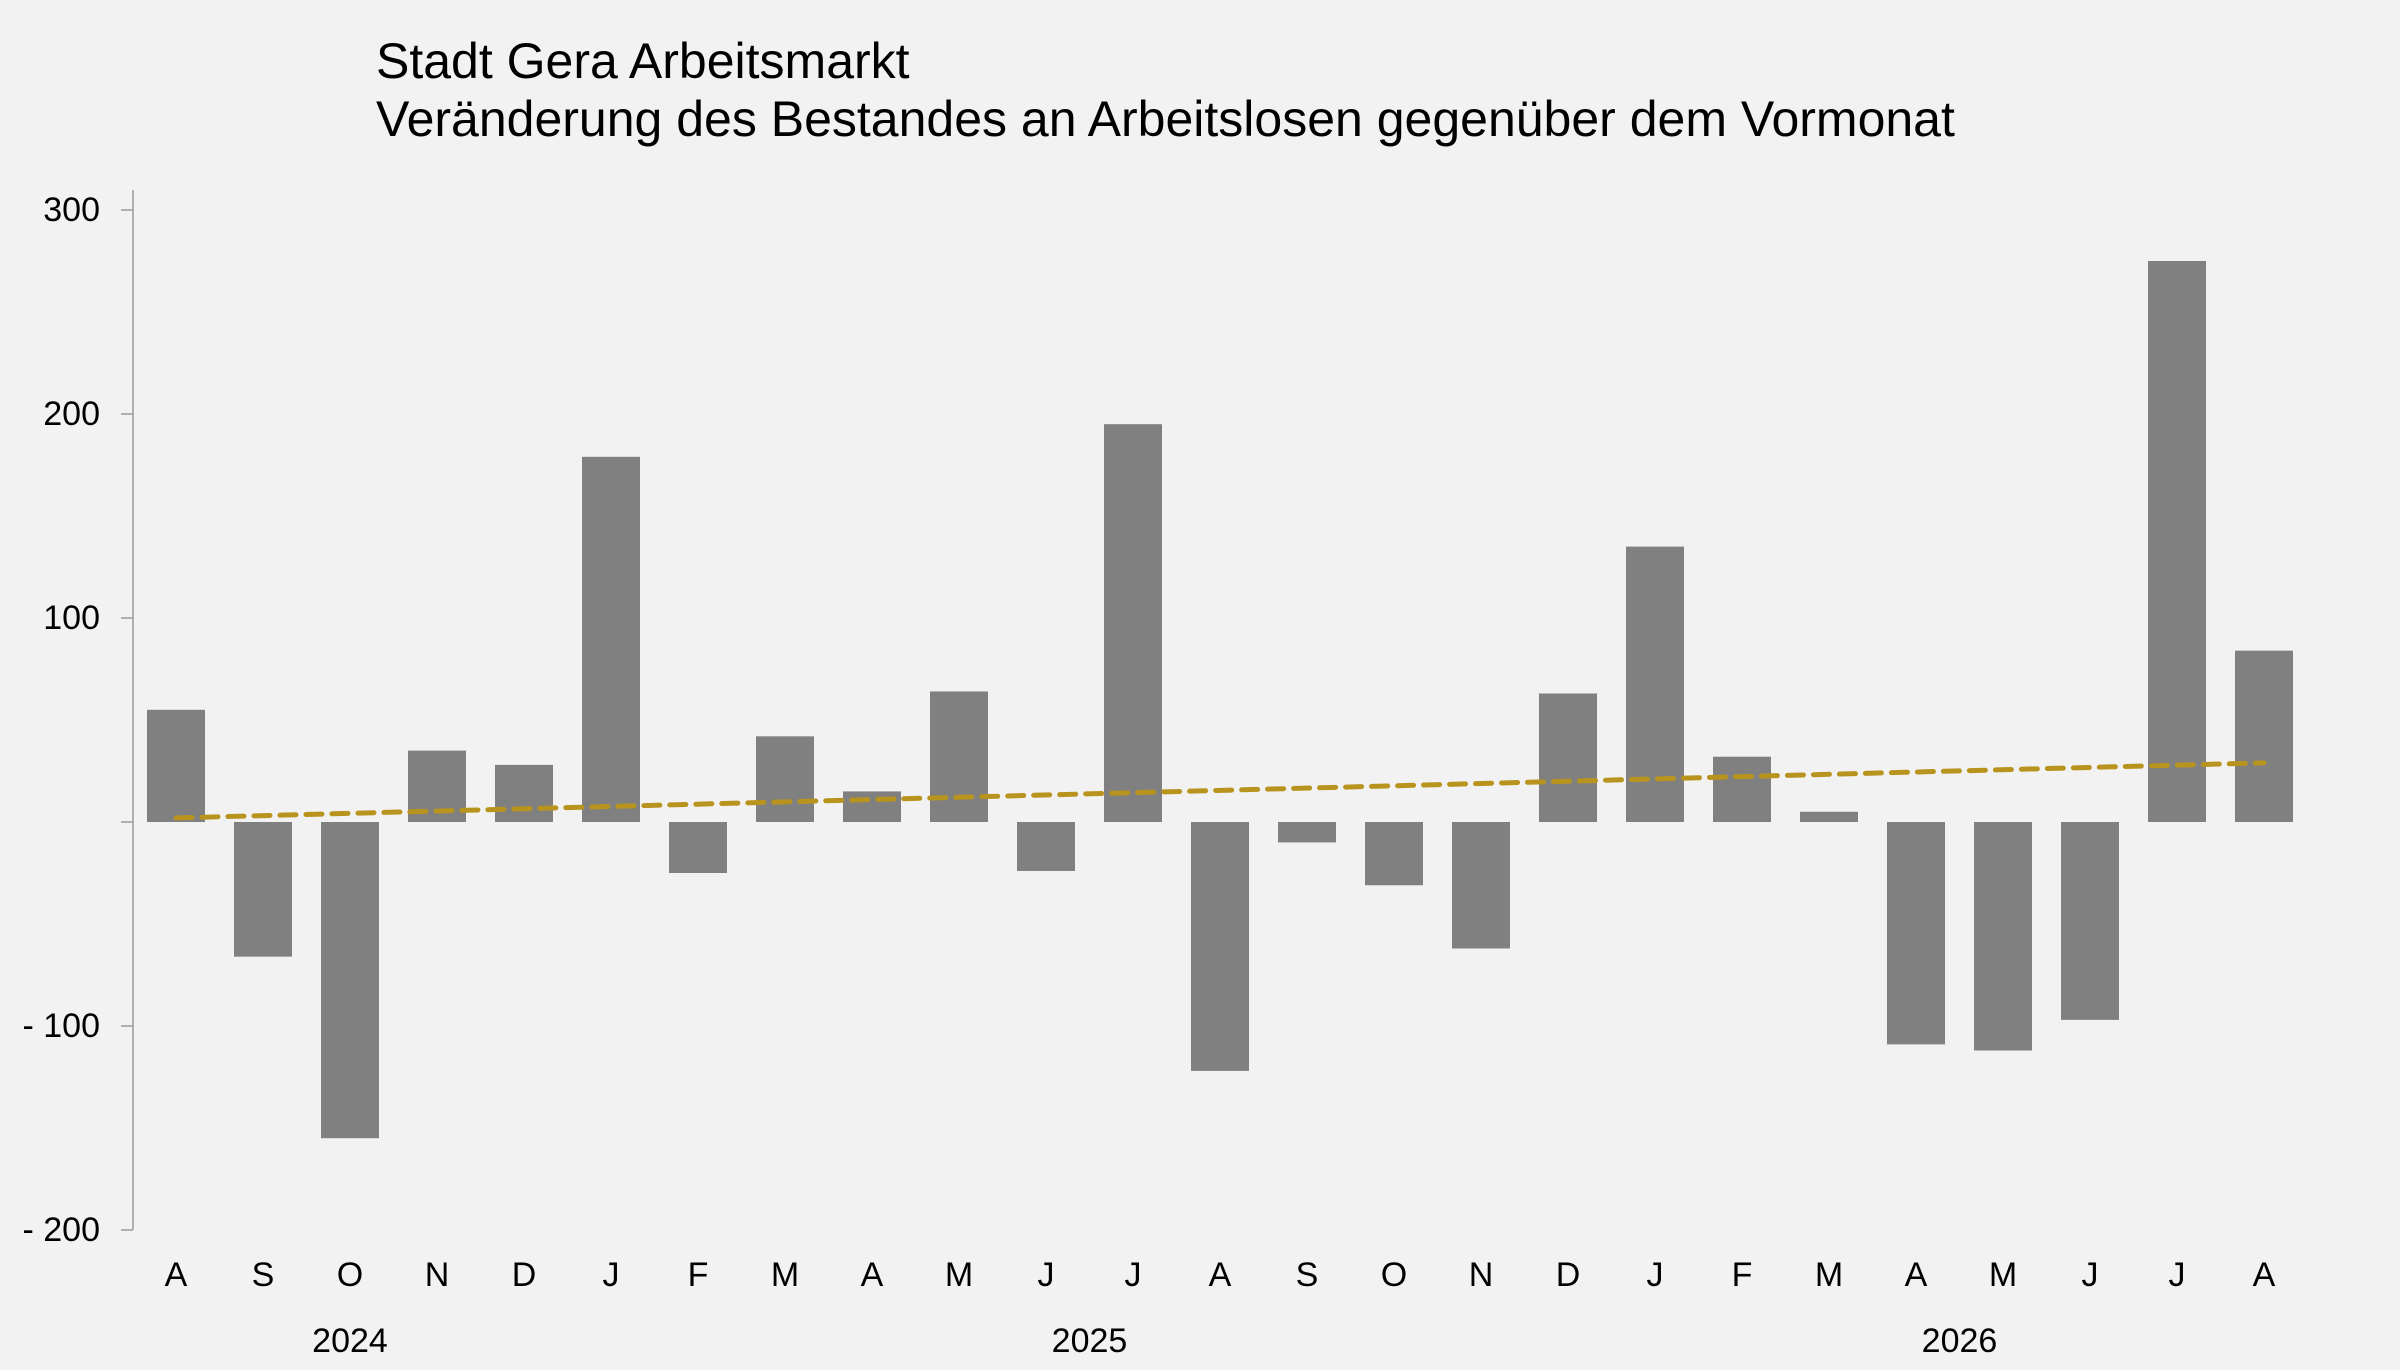 The image size is (2400, 1370). I want to click on y-axis: 300 200 100 - 100 - 200, so click(78, 719).